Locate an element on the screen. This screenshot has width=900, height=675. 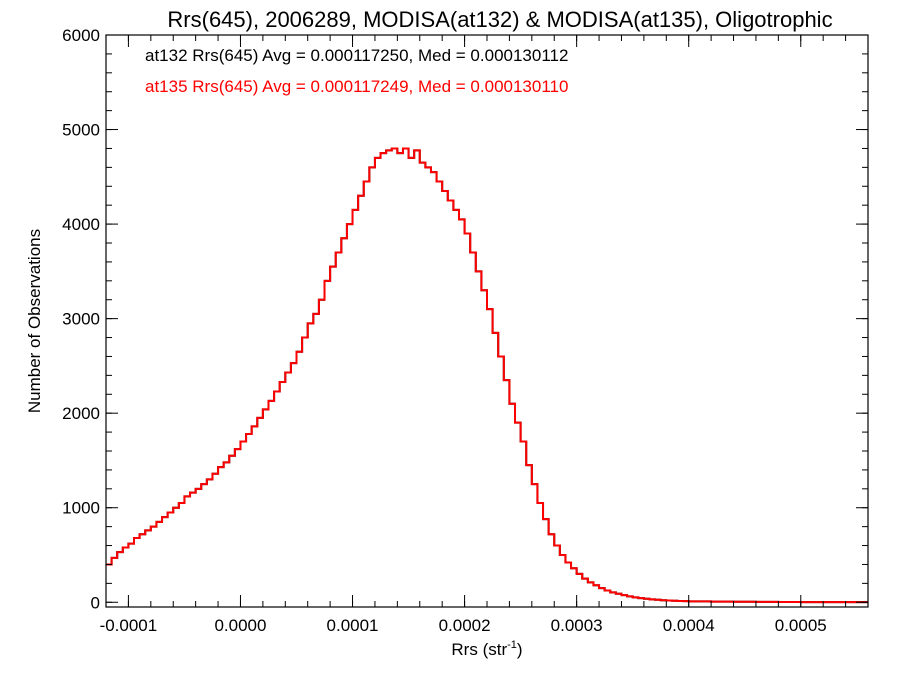
y-tick-label: 1000 is located at coordinates (81, 508).